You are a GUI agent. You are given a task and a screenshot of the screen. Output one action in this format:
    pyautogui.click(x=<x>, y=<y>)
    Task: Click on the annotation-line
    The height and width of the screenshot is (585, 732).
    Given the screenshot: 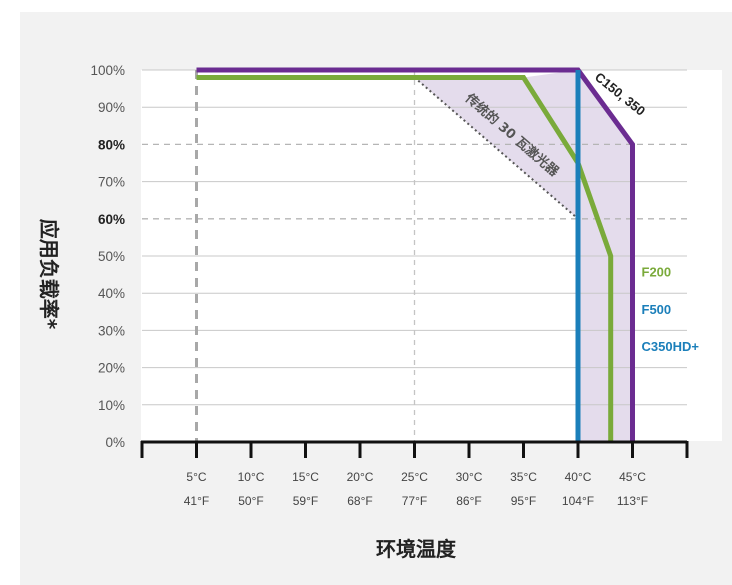 What is the action you would take?
    pyautogui.click(x=496, y=148)
    